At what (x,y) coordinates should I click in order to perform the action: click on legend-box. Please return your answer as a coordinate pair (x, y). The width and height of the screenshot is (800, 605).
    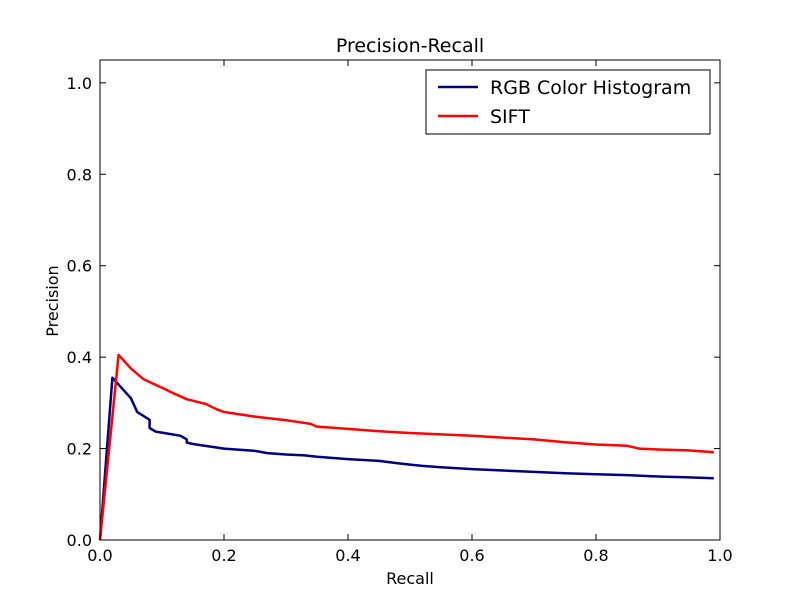
    Looking at the image, I should click on (568, 102).